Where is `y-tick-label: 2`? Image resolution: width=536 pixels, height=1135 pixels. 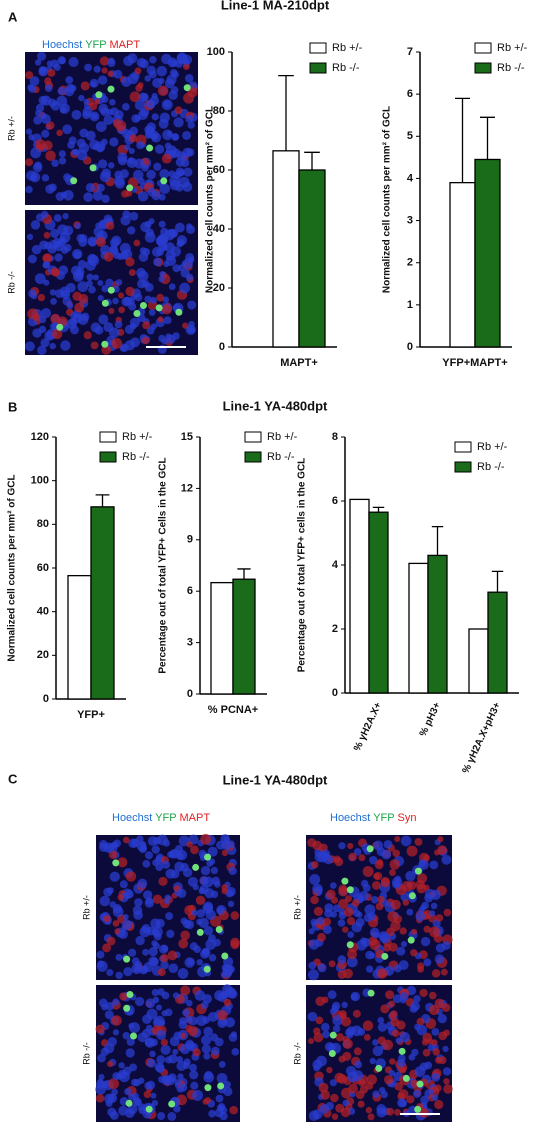 y-tick-label: 2 is located at coordinates (335, 629).